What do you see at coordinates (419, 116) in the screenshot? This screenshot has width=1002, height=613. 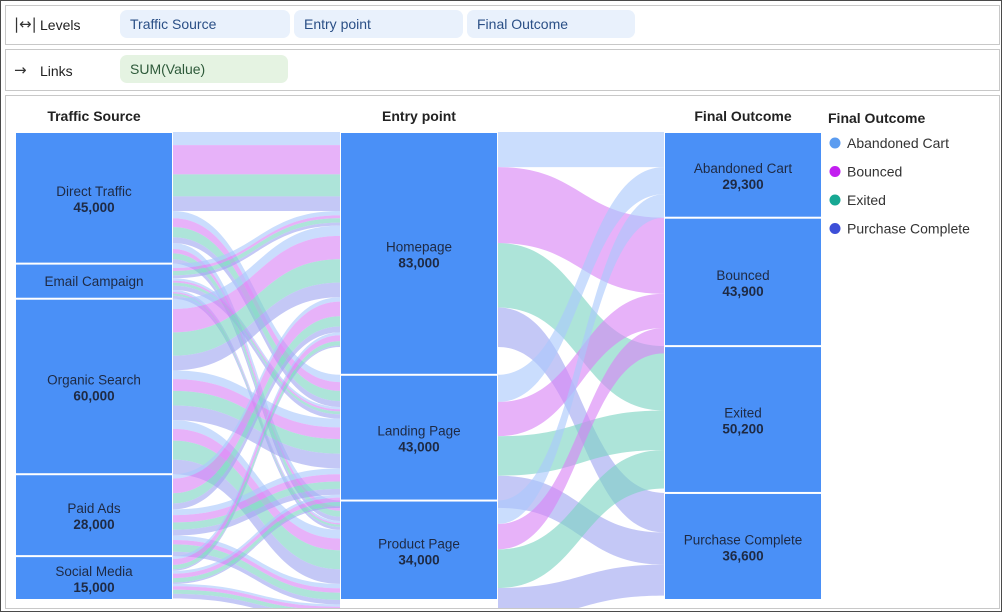 I see `column-title-entry-point: Entry point` at bounding box center [419, 116].